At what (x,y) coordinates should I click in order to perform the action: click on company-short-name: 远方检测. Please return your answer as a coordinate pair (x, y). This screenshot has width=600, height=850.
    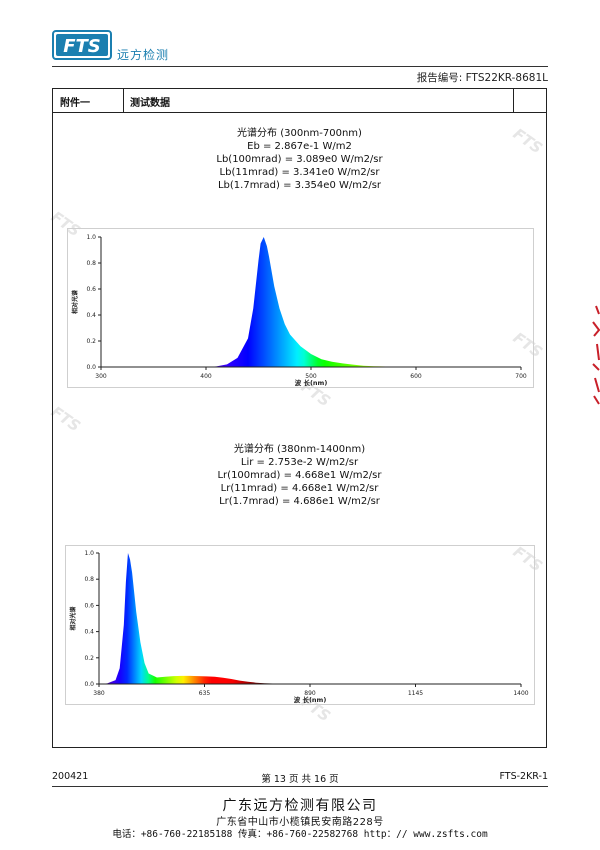
    Looking at the image, I should click on (143, 55).